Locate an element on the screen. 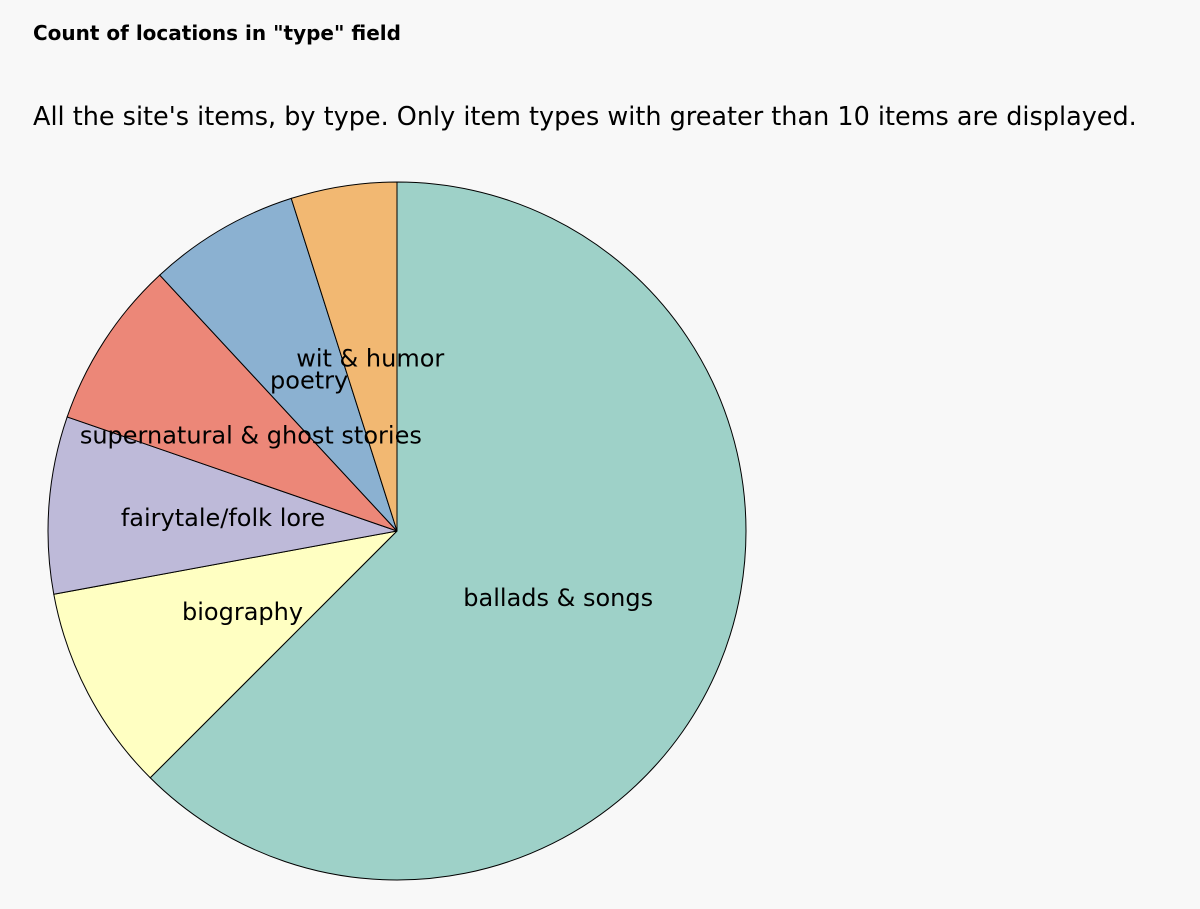 Image resolution: width=1200 pixels, height=909 pixels. pie-label-poetry: poetry is located at coordinates (309, 380).